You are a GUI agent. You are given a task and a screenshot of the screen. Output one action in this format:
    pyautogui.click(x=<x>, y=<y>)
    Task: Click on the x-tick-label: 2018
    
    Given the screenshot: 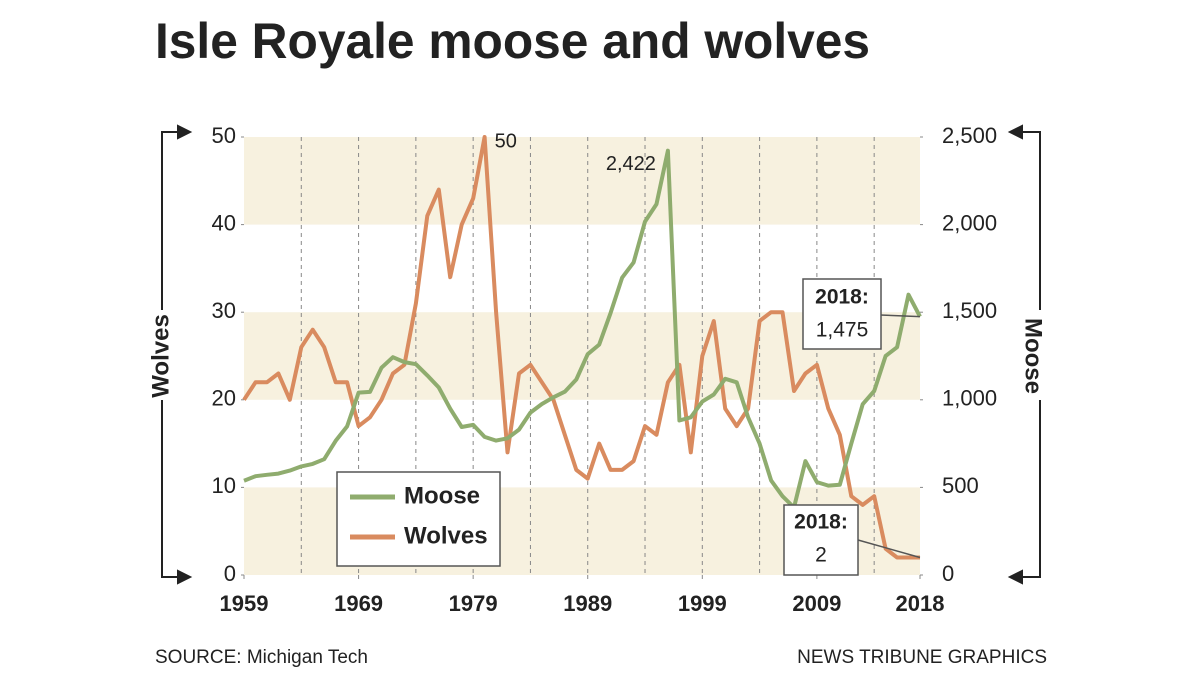 What is the action you would take?
    pyautogui.click(x=920, y=603)
    